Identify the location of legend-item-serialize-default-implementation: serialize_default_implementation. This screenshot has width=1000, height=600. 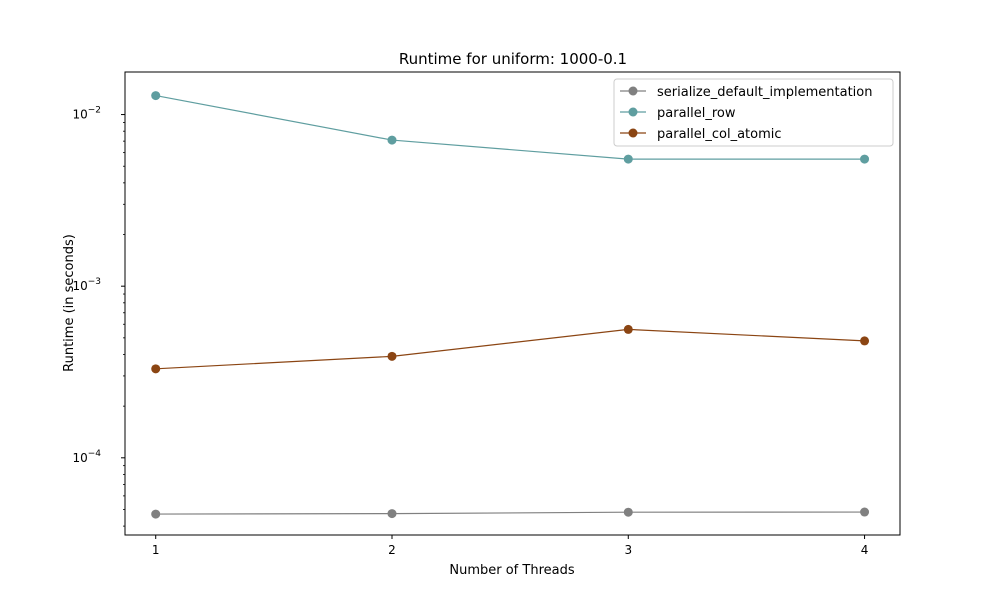
(746, 92).